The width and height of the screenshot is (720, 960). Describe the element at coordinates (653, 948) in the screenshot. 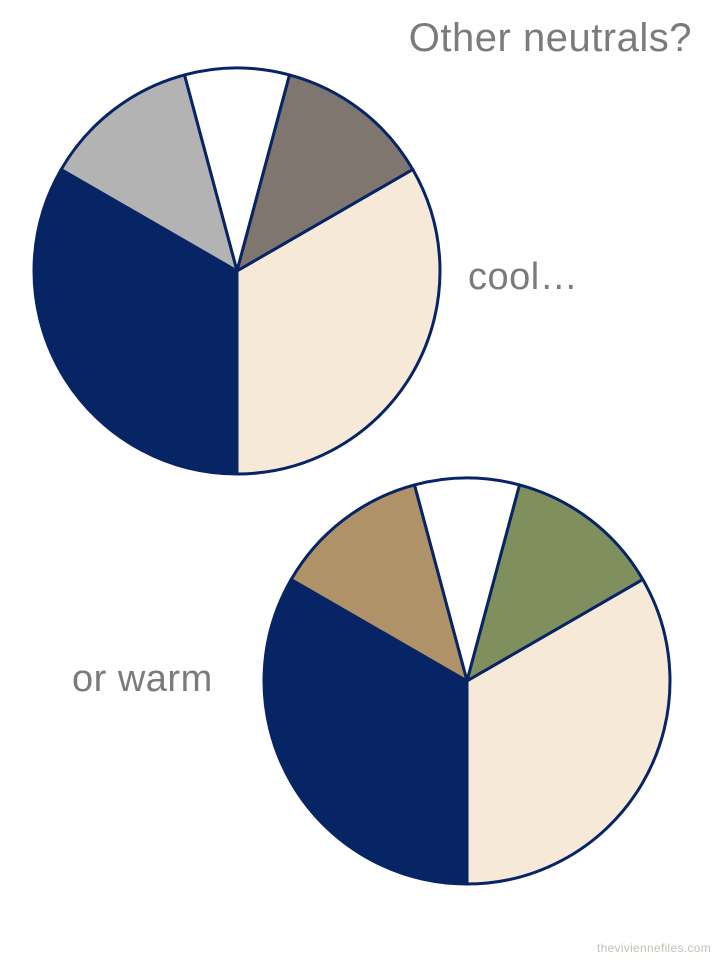

I see `site-watermark: theviviennefiles.com` at that location.